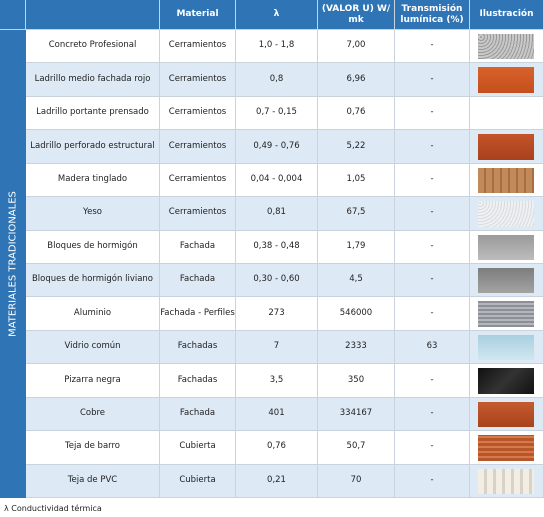 This screenshot has width=544, height=517. I want to click on cell-value: 0,8, so click(277, 80).